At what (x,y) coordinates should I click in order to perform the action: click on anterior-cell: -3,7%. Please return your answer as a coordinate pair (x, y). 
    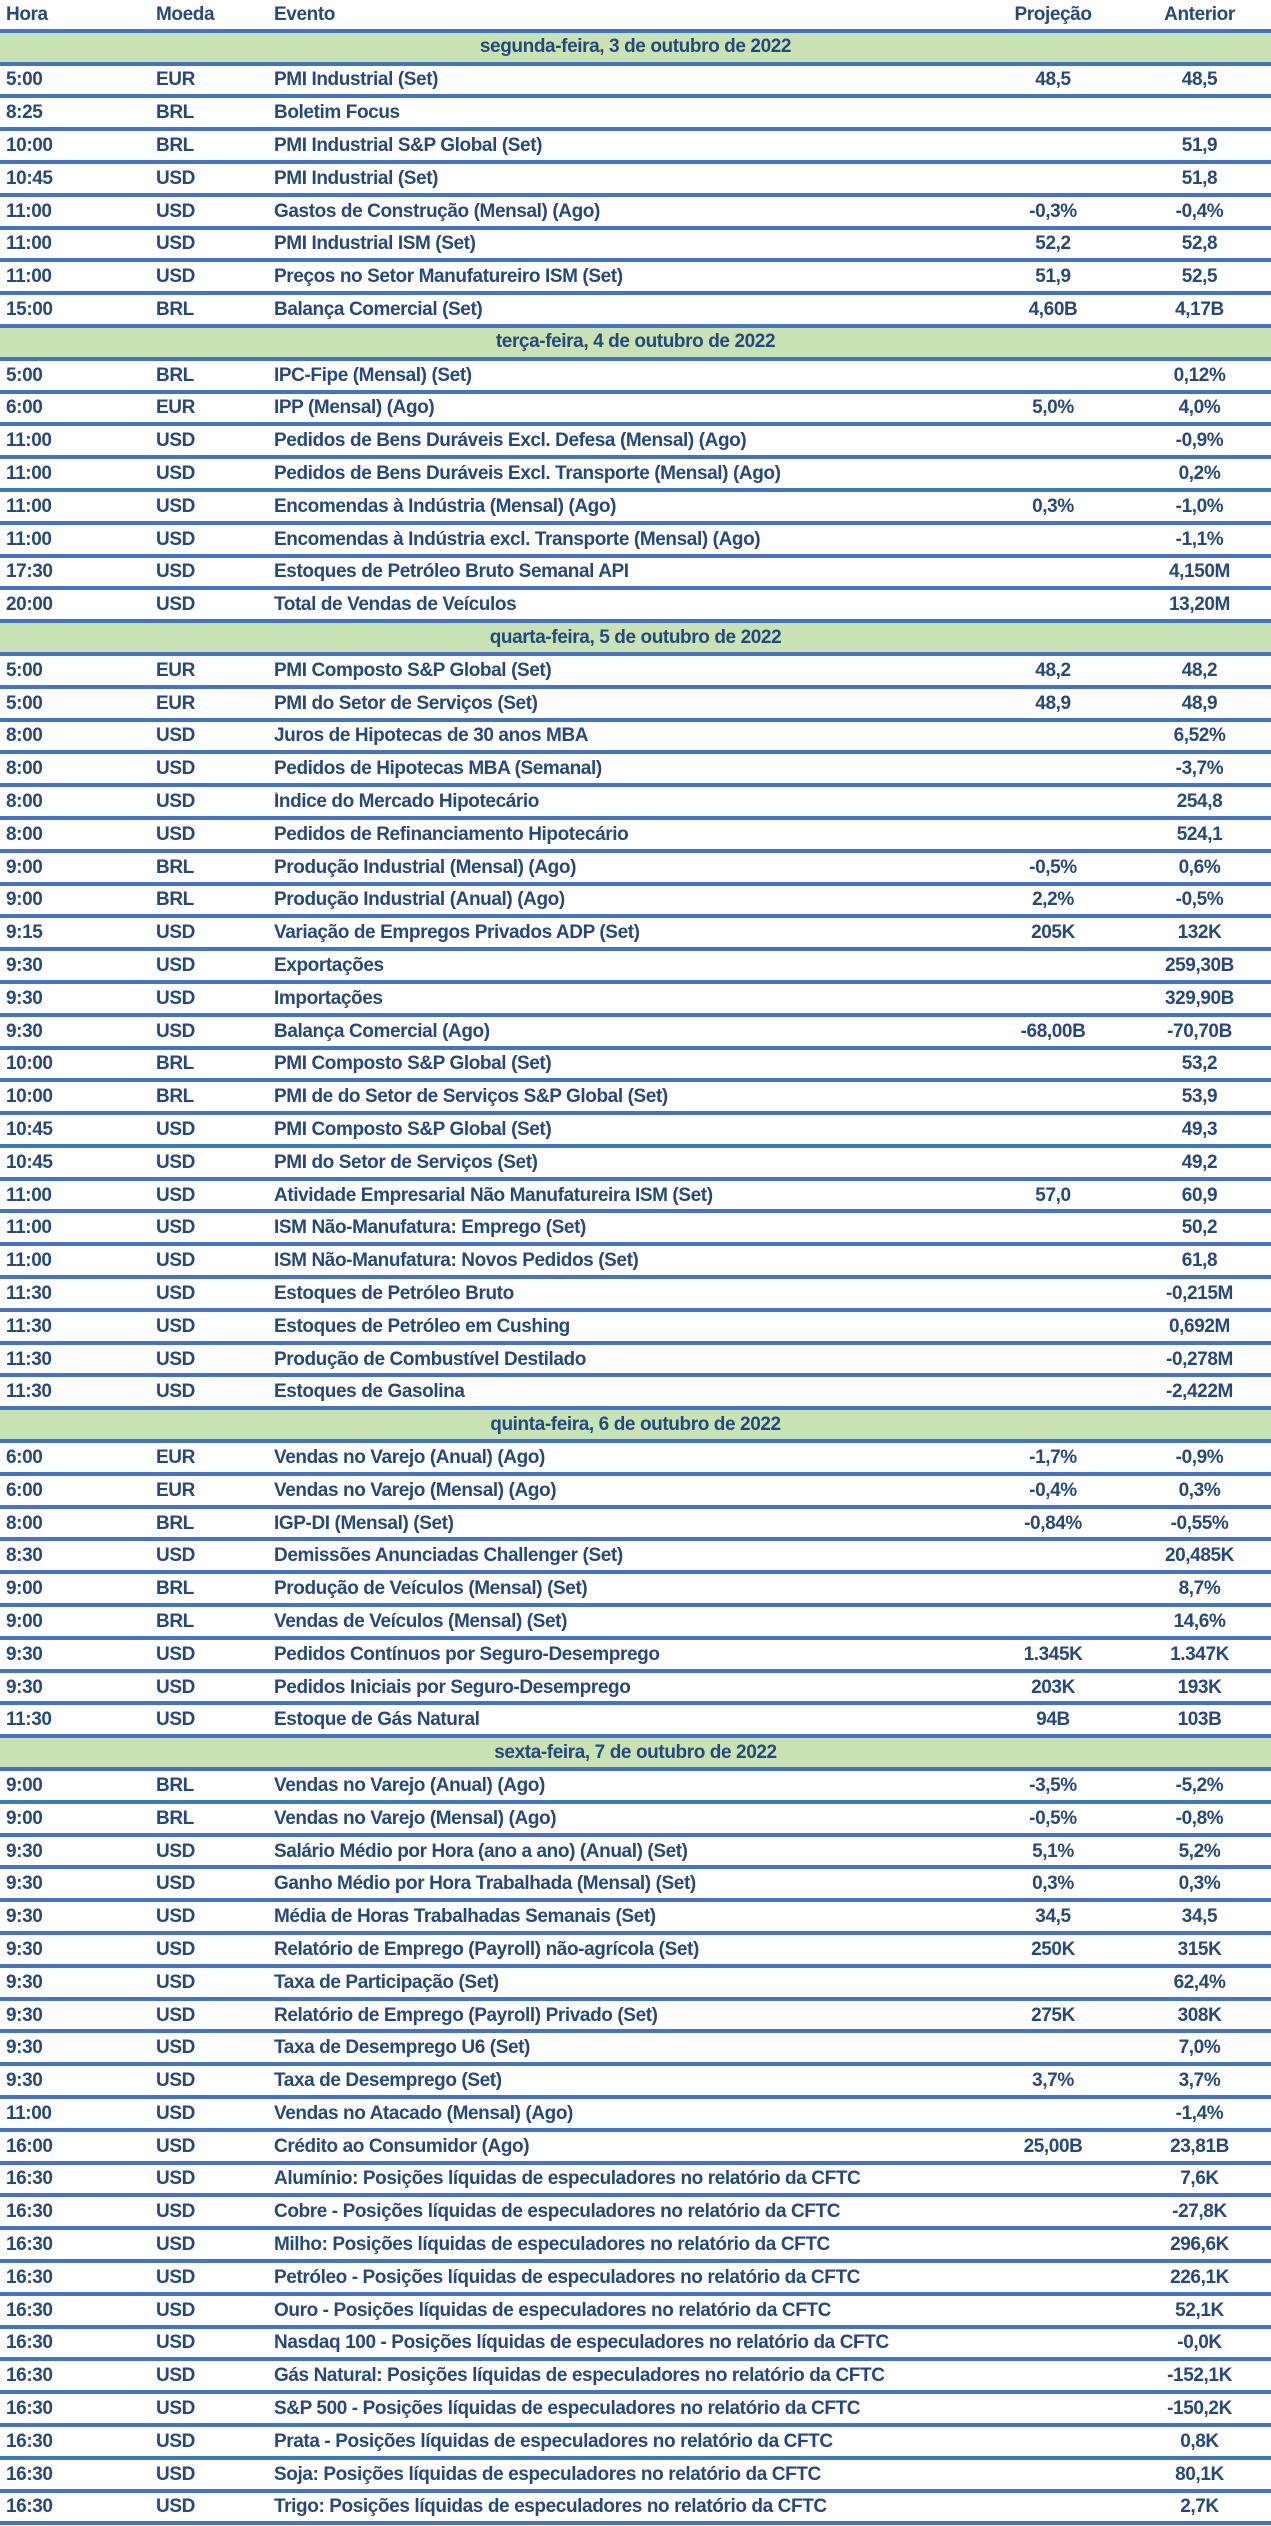
    Looking at the image, I should click on (1199, 769).